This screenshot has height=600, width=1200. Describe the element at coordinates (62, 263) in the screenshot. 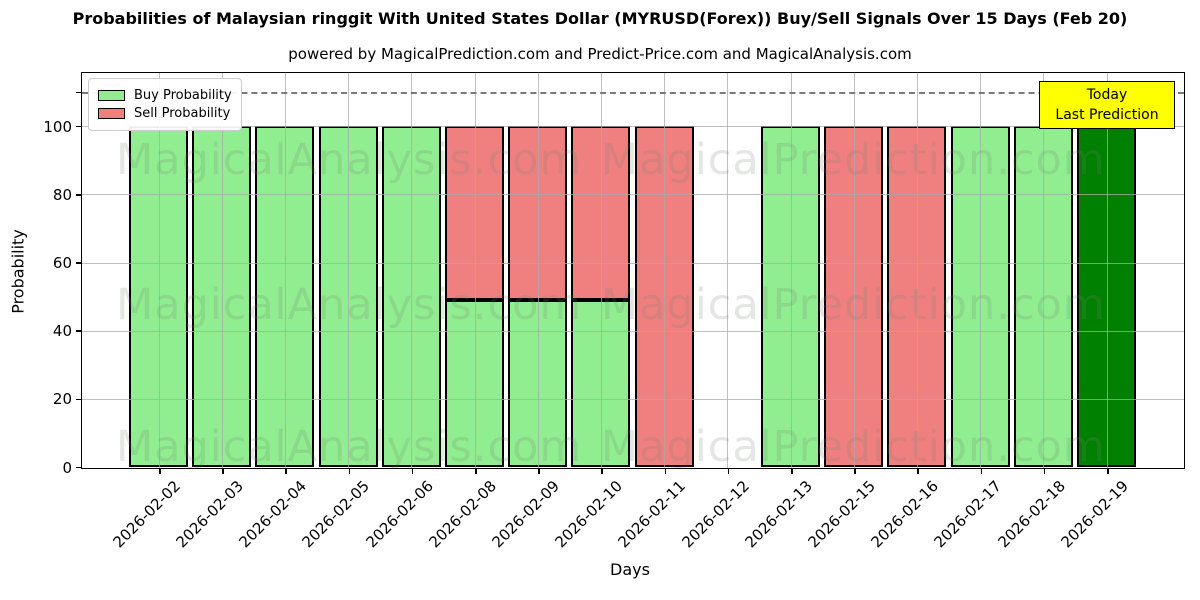

I see `y-tick-label: 60` at that location.